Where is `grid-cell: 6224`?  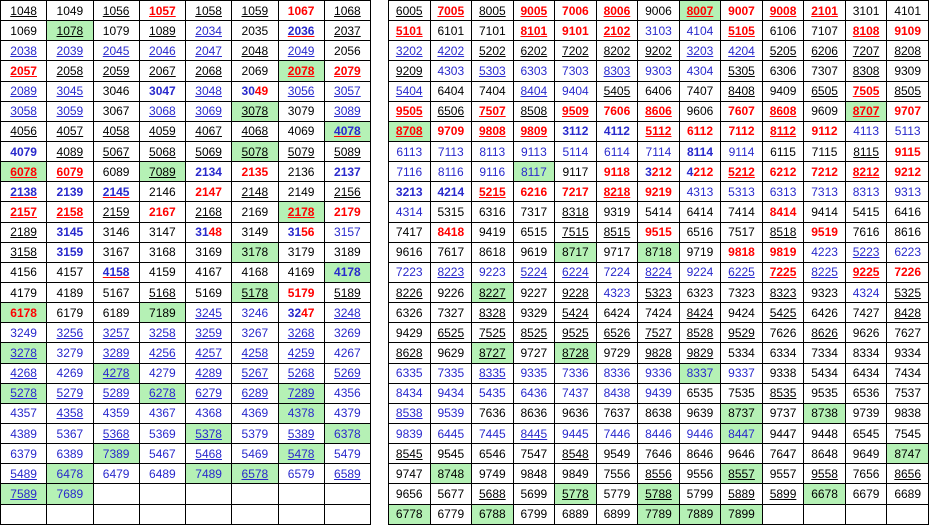
grid-cell: 6224 is located at coordinates (575, 272).